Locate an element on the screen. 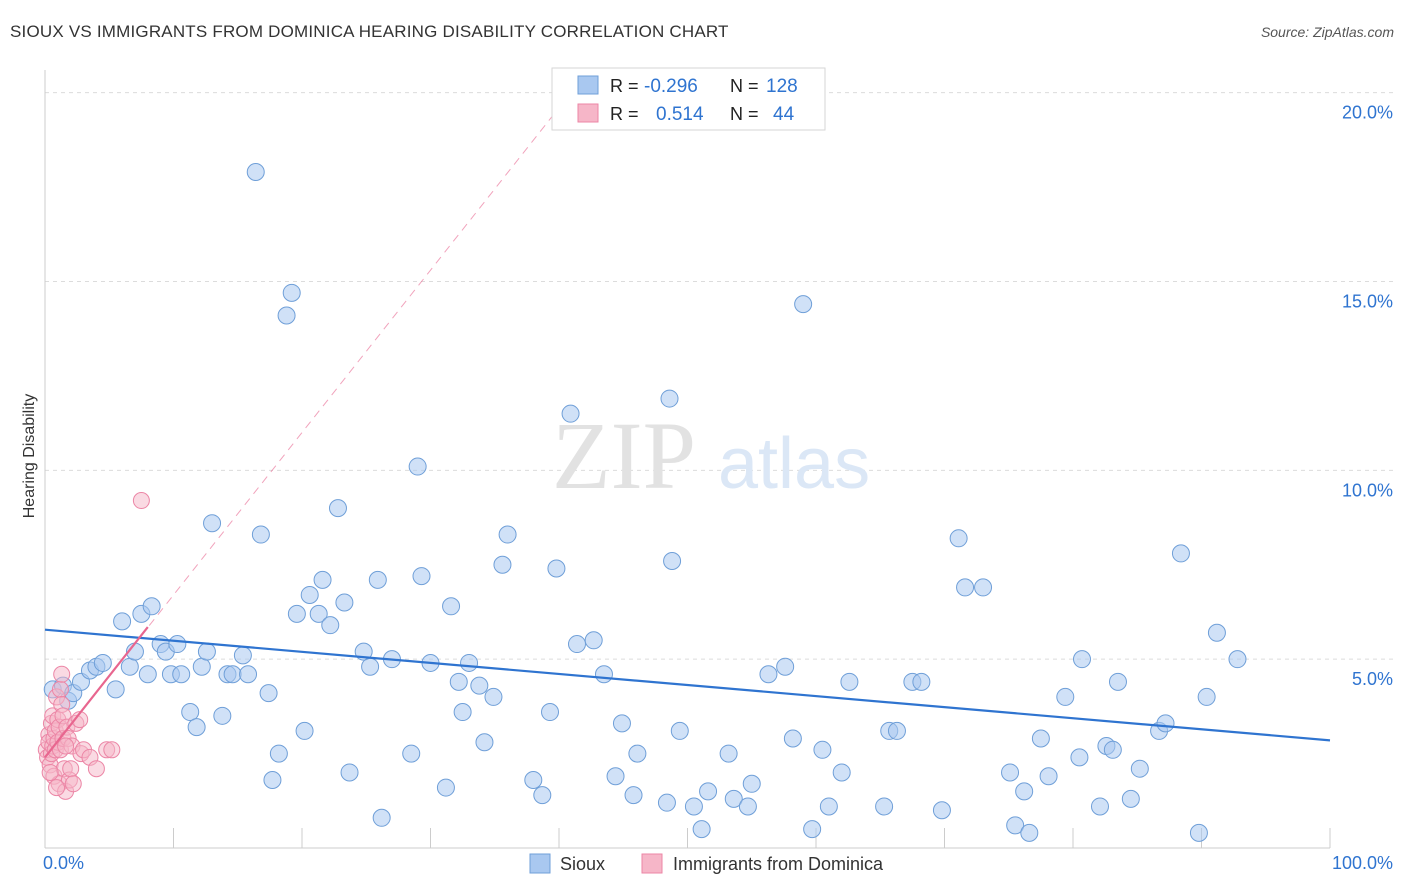 This screenshot has height=892, width=1406. x-tick-label-max: 100.0% is located at coordinates (1362, 863).